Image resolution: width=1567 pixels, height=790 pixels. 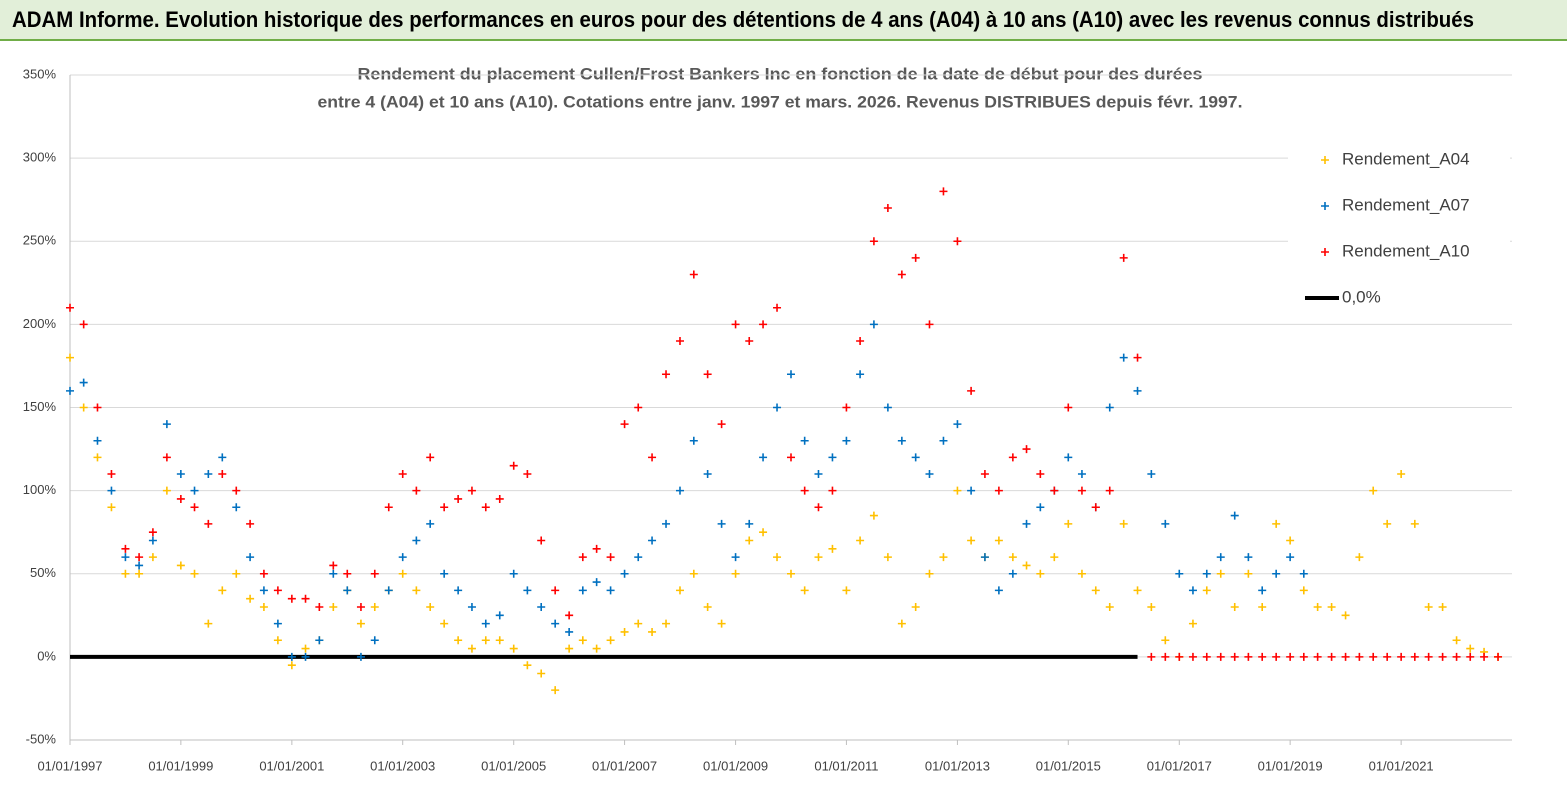 I want to click on y-tick-label: 350%, so click(x=40, y=73).